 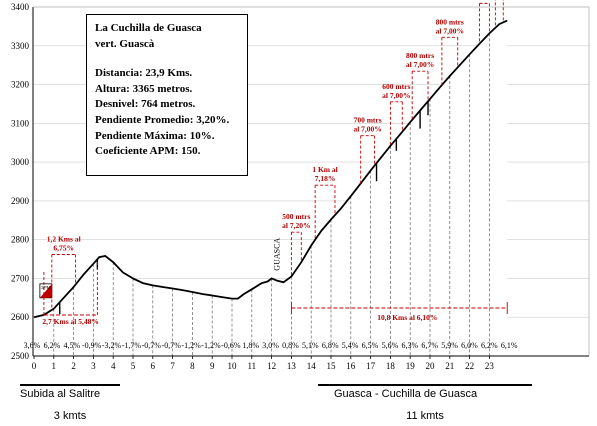 What do you see at coordinates (70, 415) in the screenshot?
I see `segment-salitre-length: 3 kmts` at bounding box center [70, 415].